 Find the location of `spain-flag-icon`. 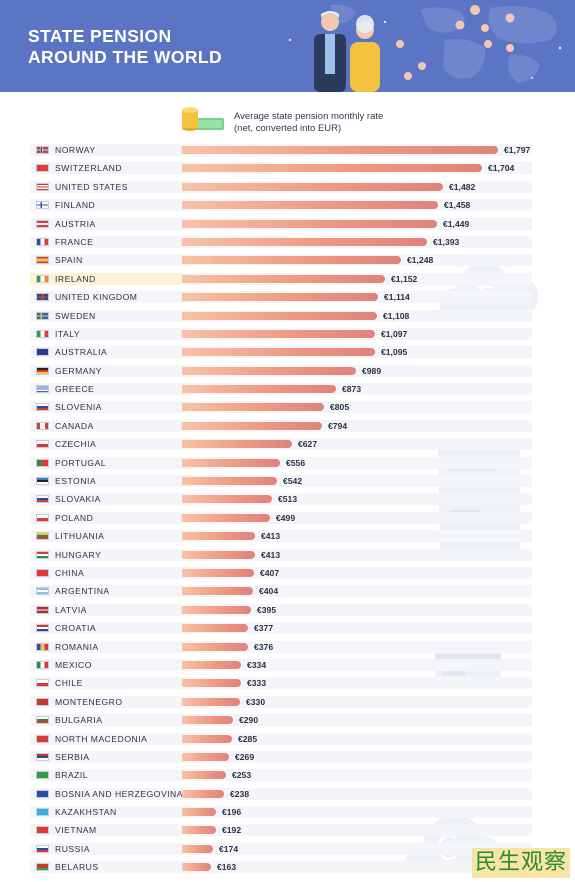

spain-flag-icon is located at coordinates (42, 260).